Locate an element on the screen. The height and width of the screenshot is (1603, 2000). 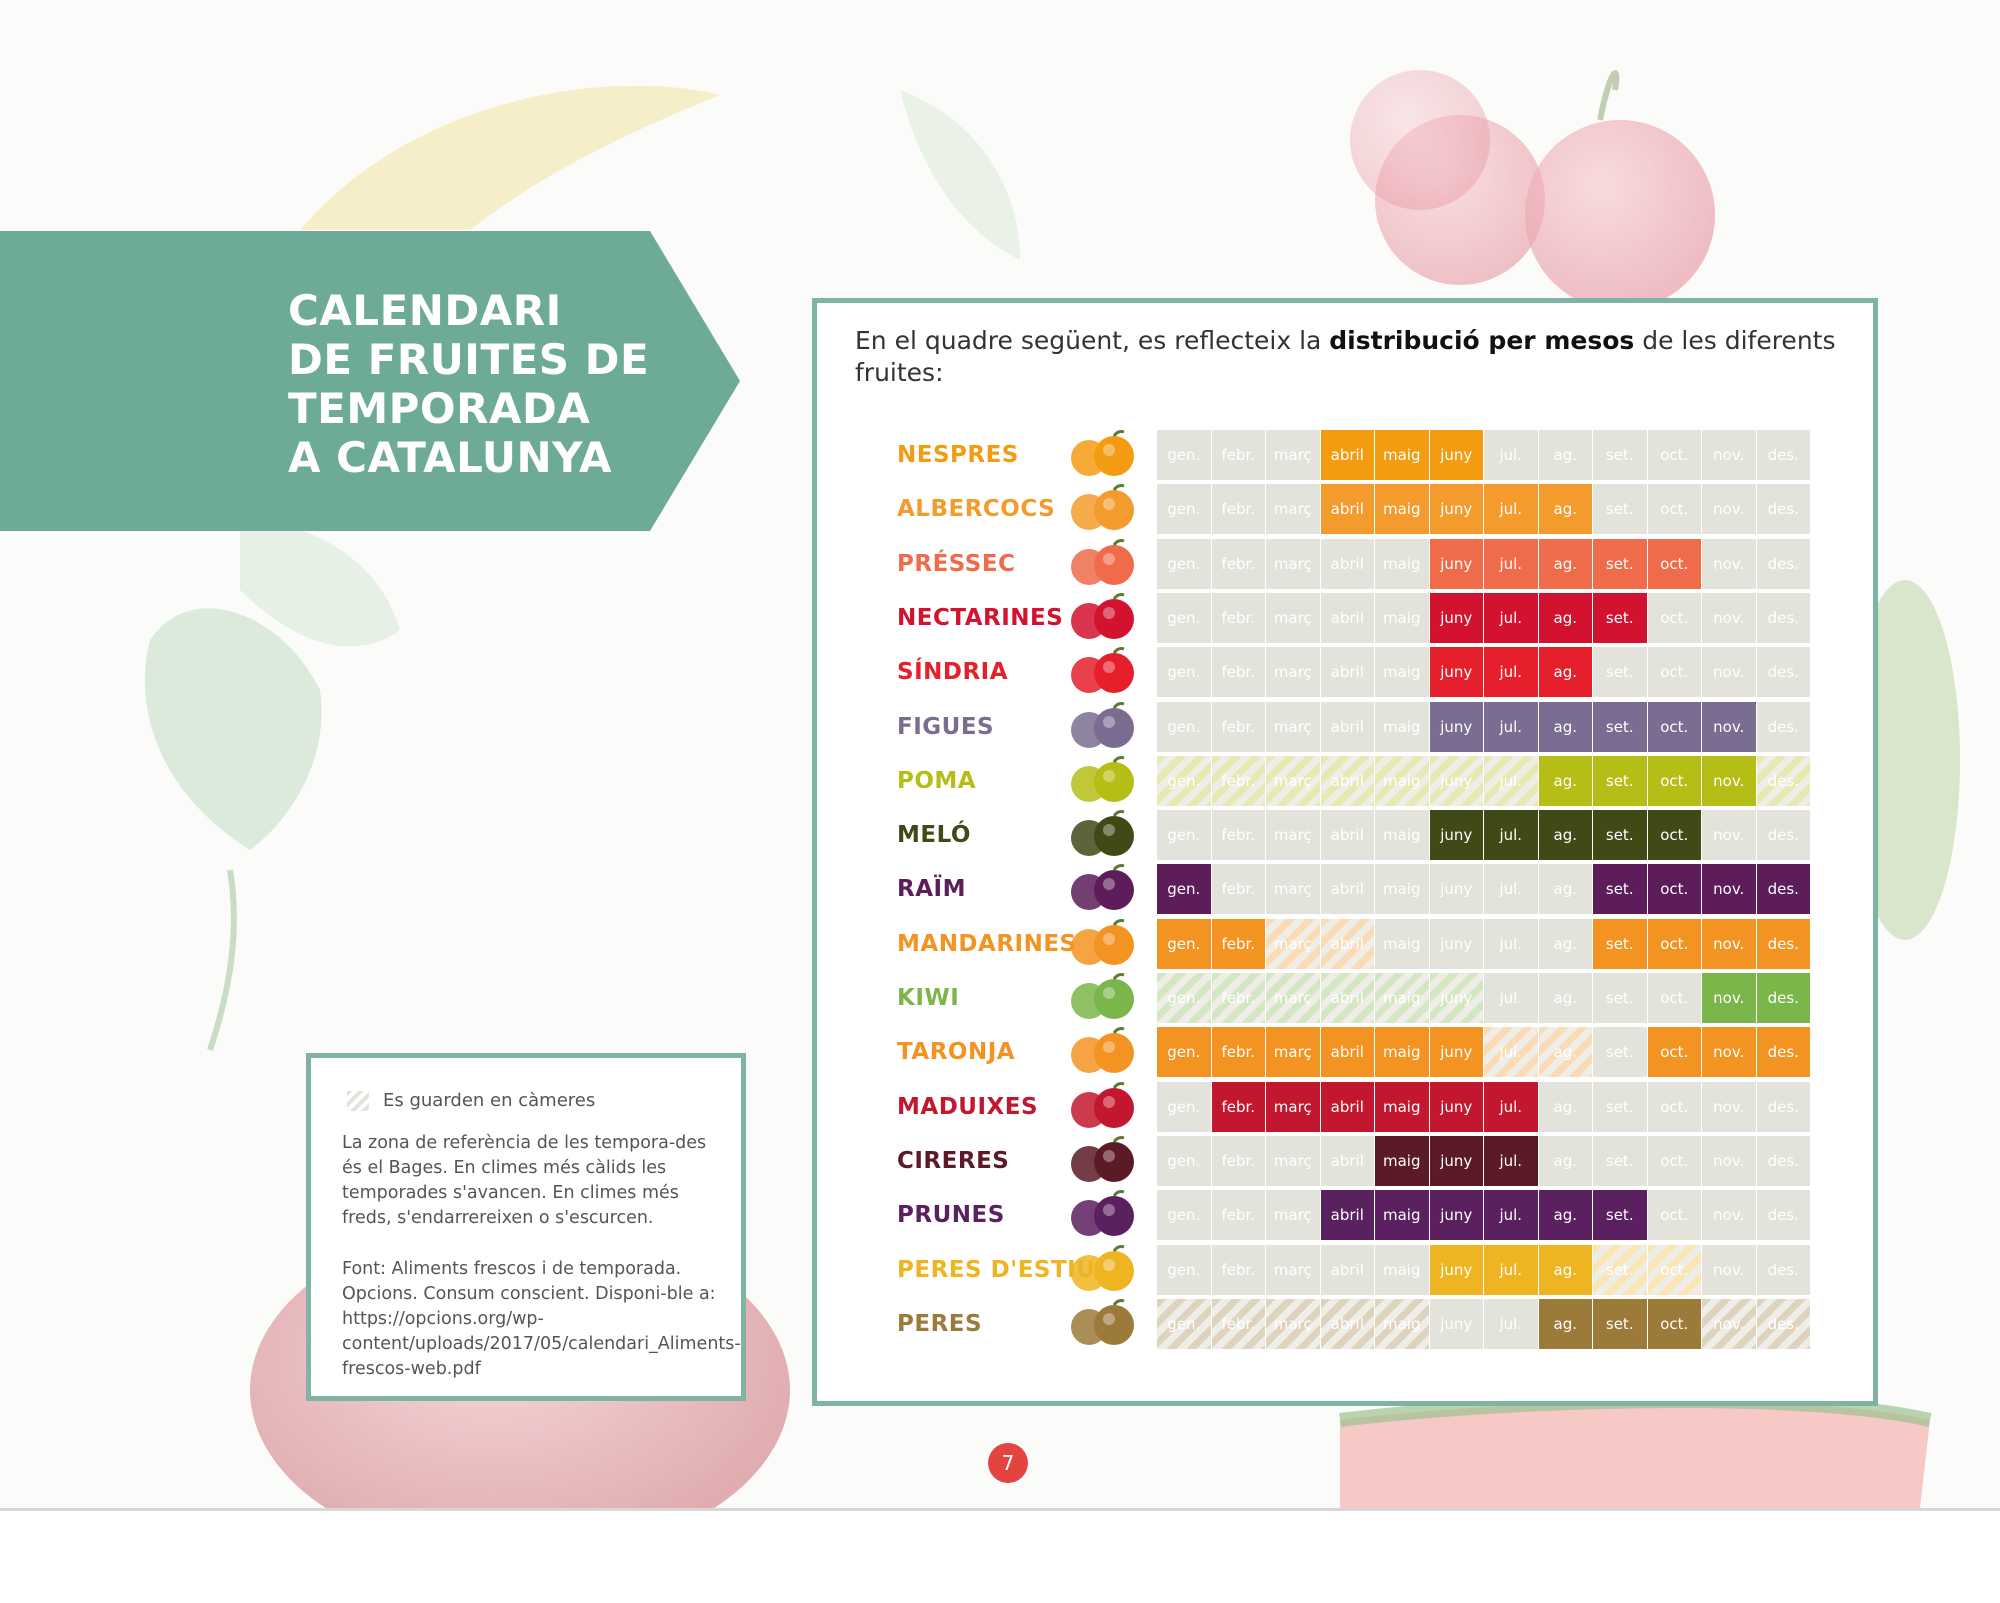
month-cell-stored: des. is located at coordinates (1783, 780).